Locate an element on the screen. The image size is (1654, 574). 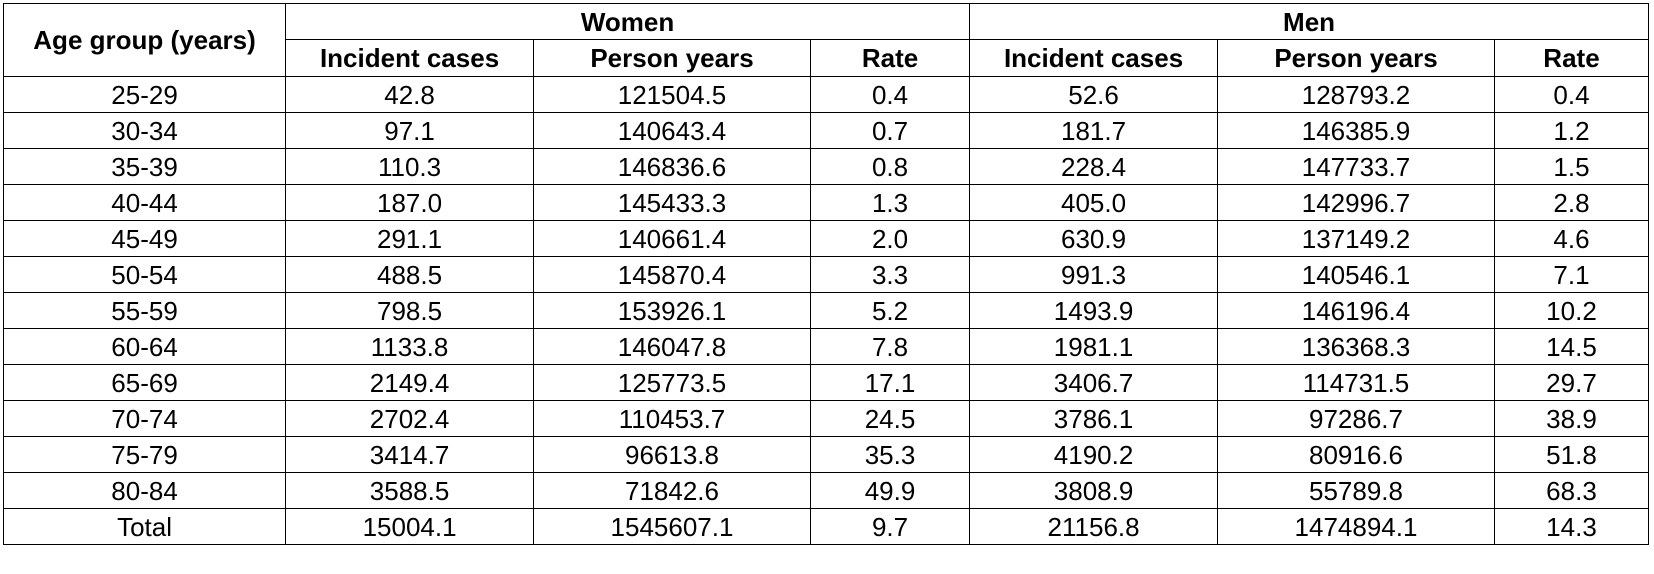
men-incident-cases-cell: 52.6 is located at coordinates (1094, 94).